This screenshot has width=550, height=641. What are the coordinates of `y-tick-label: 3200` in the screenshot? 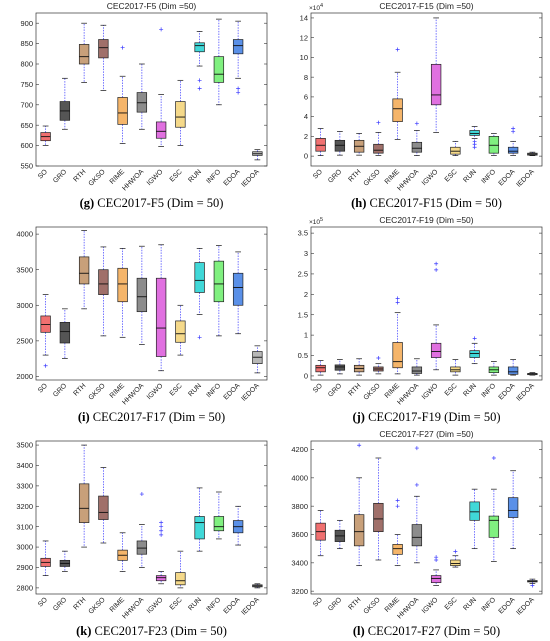 It's located at (24, 506).